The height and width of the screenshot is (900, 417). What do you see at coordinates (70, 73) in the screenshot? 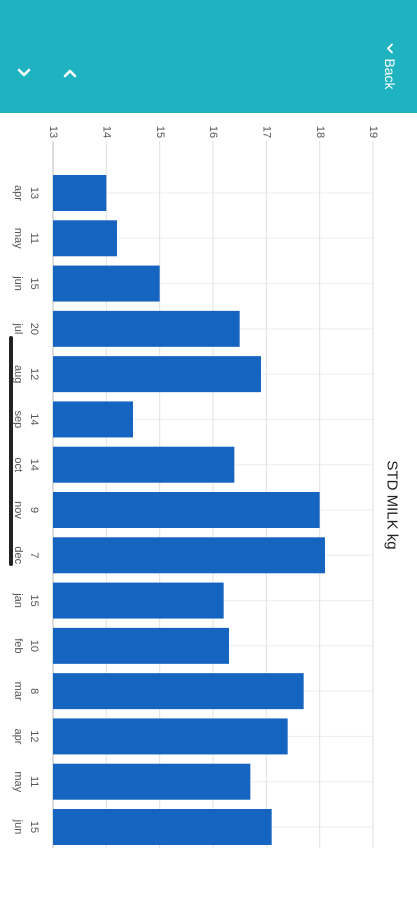
I see `chevron-up-icon` at bounding box center [70, 73].